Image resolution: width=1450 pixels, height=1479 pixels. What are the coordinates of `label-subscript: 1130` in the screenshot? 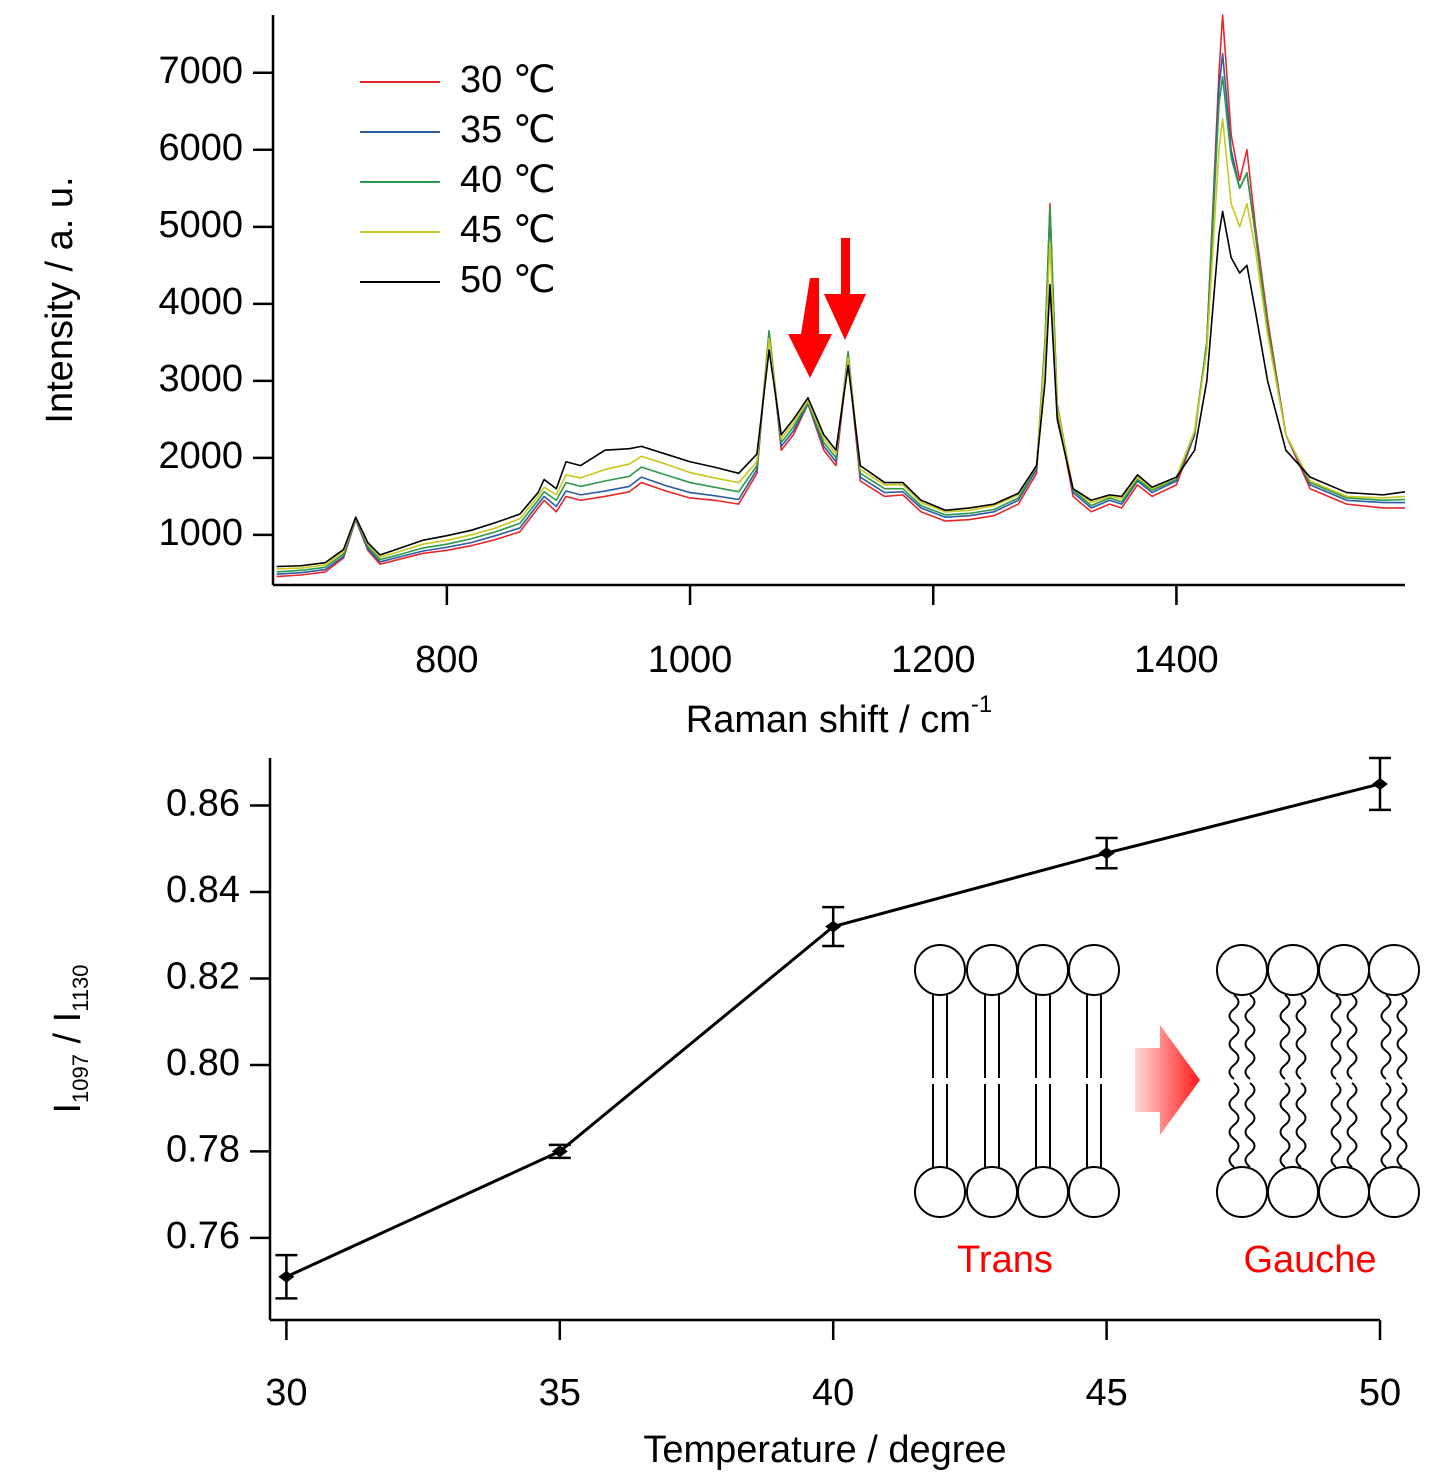 It's located at (80, 987).